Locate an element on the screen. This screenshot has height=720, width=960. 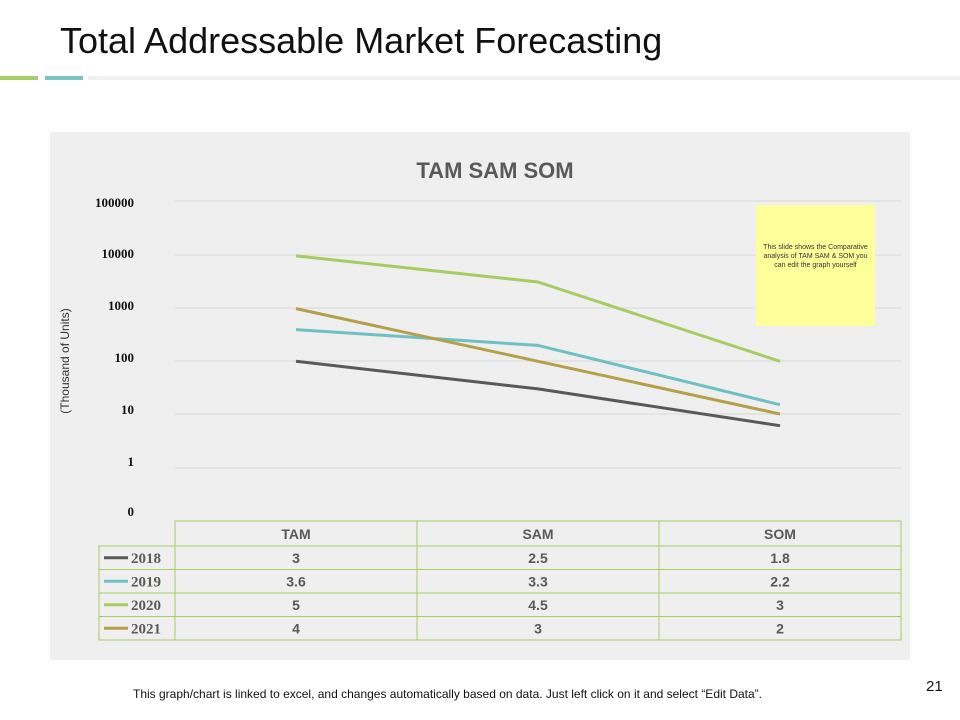
y-tick-label: 10000 is located at coordinates (118, 253).